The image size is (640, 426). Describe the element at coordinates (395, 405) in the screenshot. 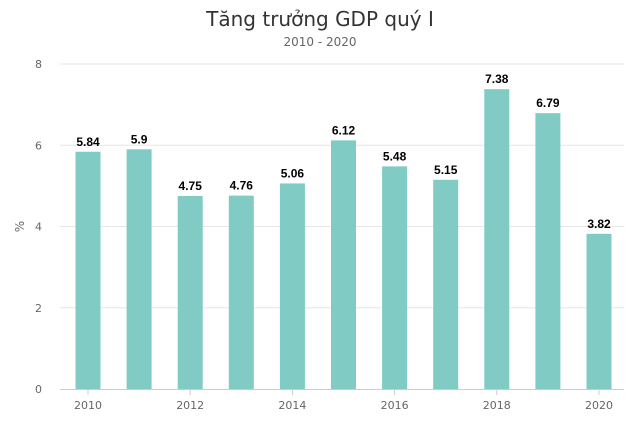

I see `x-tick-label: 2016` at that location.